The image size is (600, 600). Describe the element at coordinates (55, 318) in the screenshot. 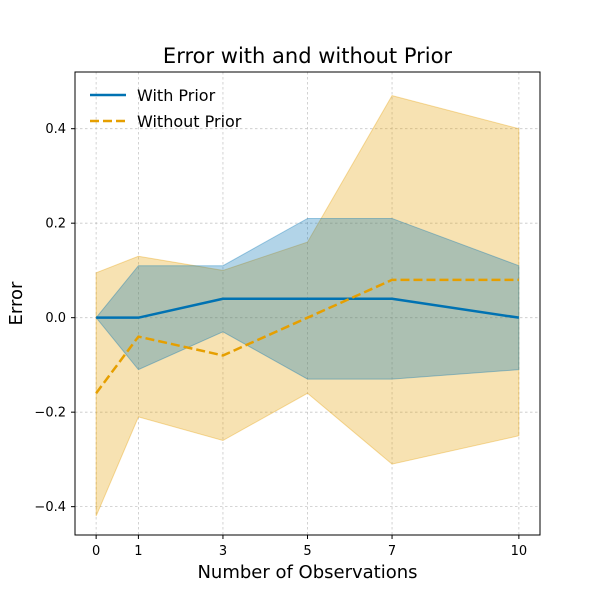

I see `y-tick-label: 0.0` at that location.